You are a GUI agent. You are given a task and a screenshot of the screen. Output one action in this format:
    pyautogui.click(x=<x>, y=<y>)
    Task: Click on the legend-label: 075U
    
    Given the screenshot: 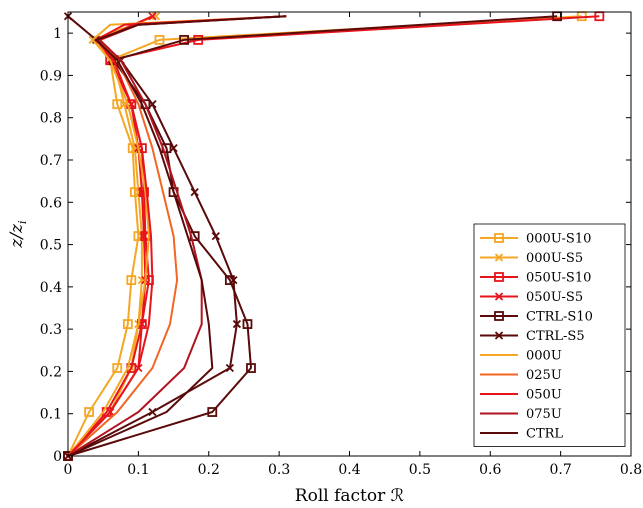 What is the action you would take?
    pyautogui.click(x=544, y=414)
    